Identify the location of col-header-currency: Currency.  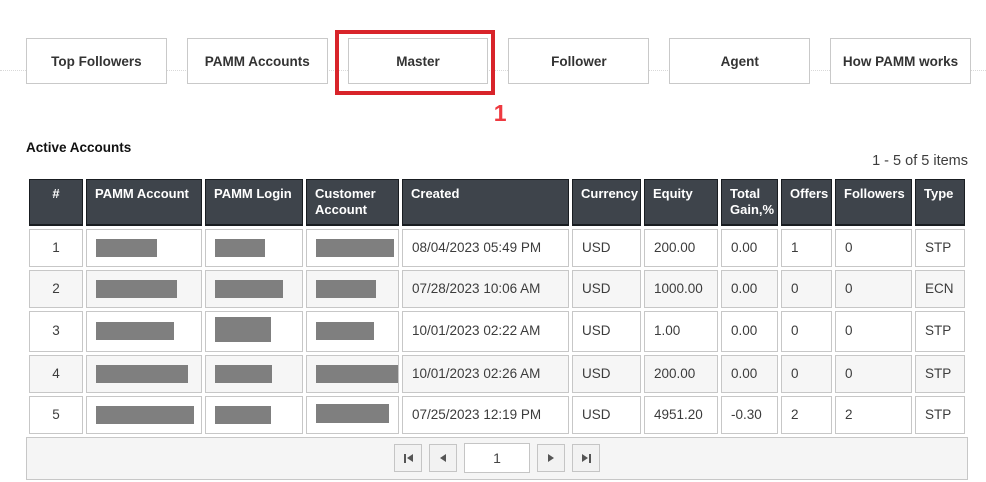
(606, 202).